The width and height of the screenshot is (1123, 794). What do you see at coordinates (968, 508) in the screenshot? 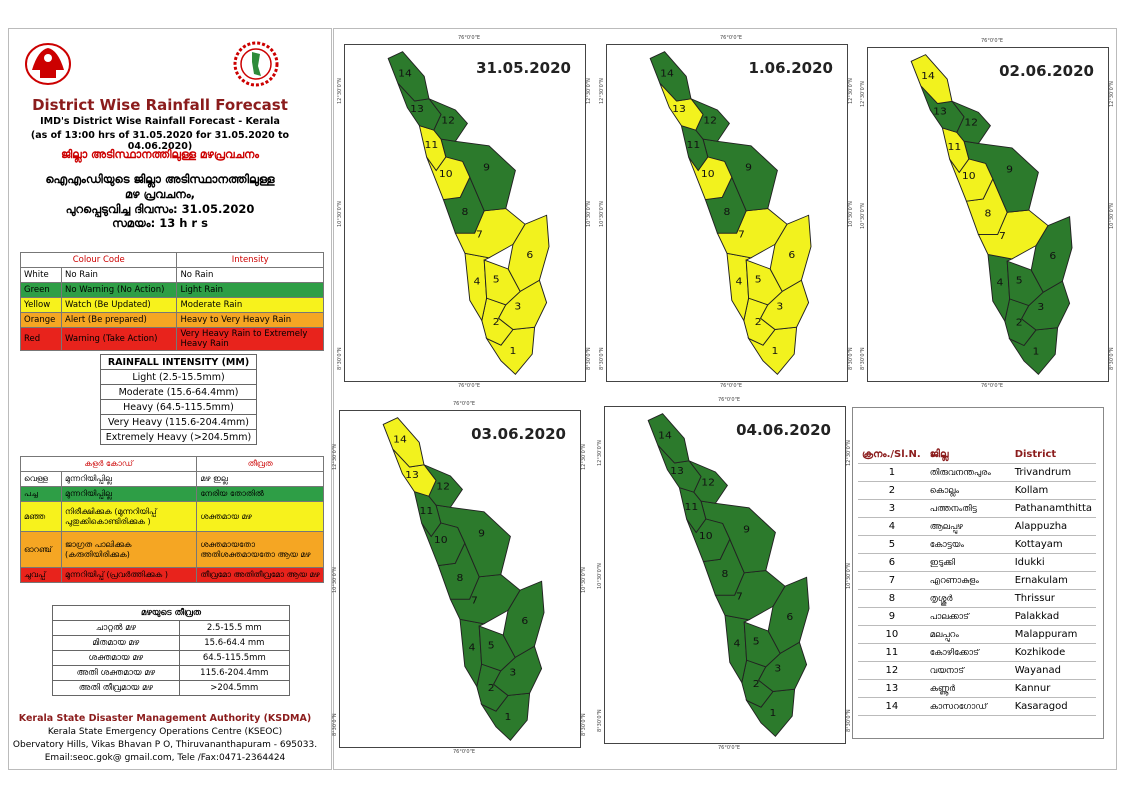
I see `district-ml: പത്തനംതിട്ട` at bounding box center [968, 508].